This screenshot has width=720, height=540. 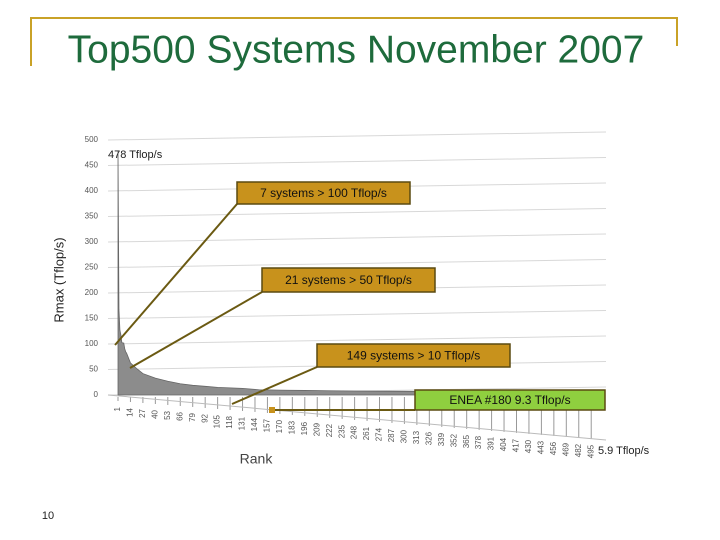 What do you see at coordinates (92, 343) in the screenshot?
I see `y-tick-label: 100` at bounding box center [92, 343].